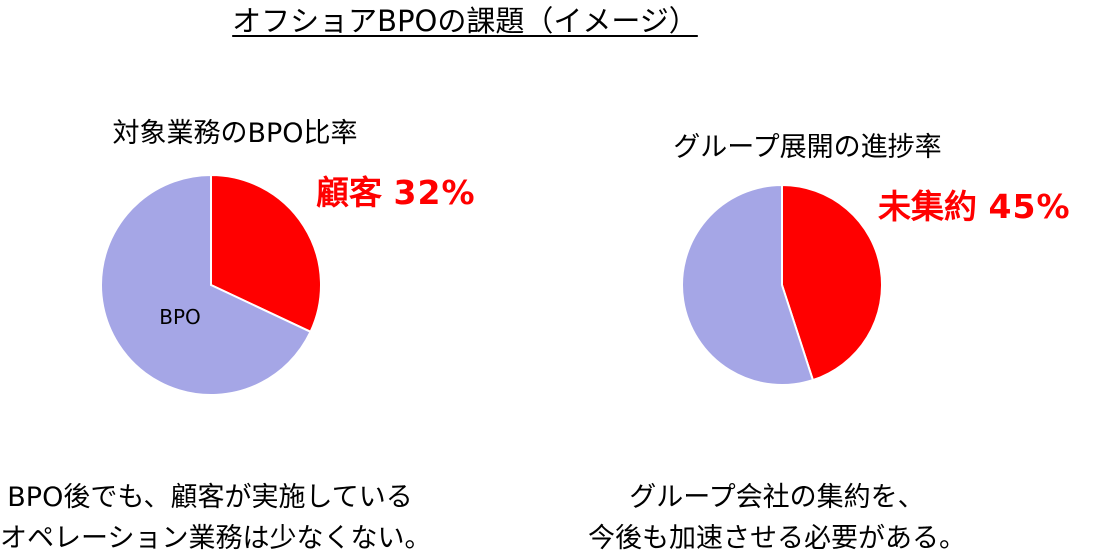  Describe the element at coordinates (777, 538) in the screenshot. I see `right-caption-line-2: 今後も加速させる必要がある。` at that location.